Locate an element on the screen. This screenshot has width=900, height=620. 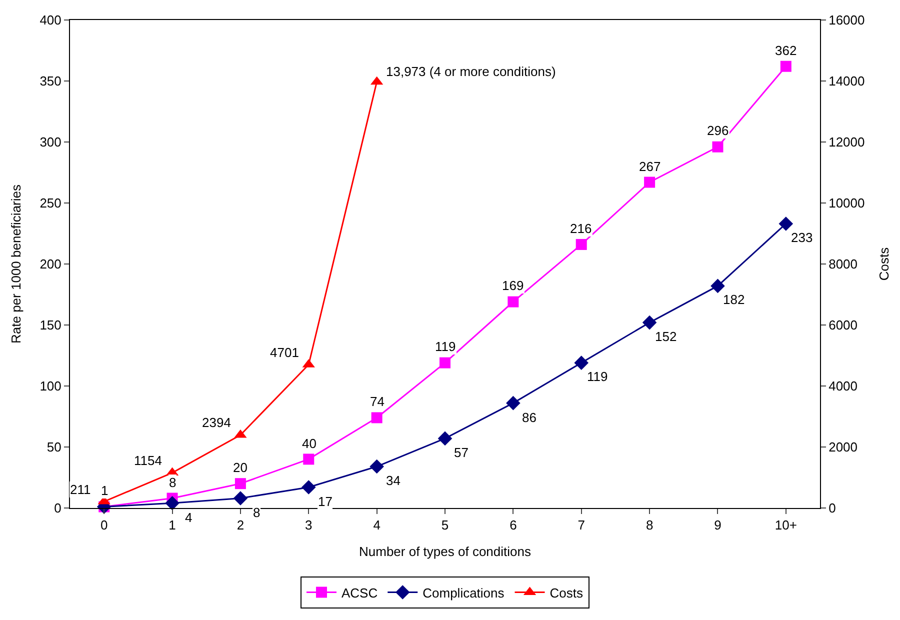
x-tick-label: 8 is located at coordinates (650, 525).